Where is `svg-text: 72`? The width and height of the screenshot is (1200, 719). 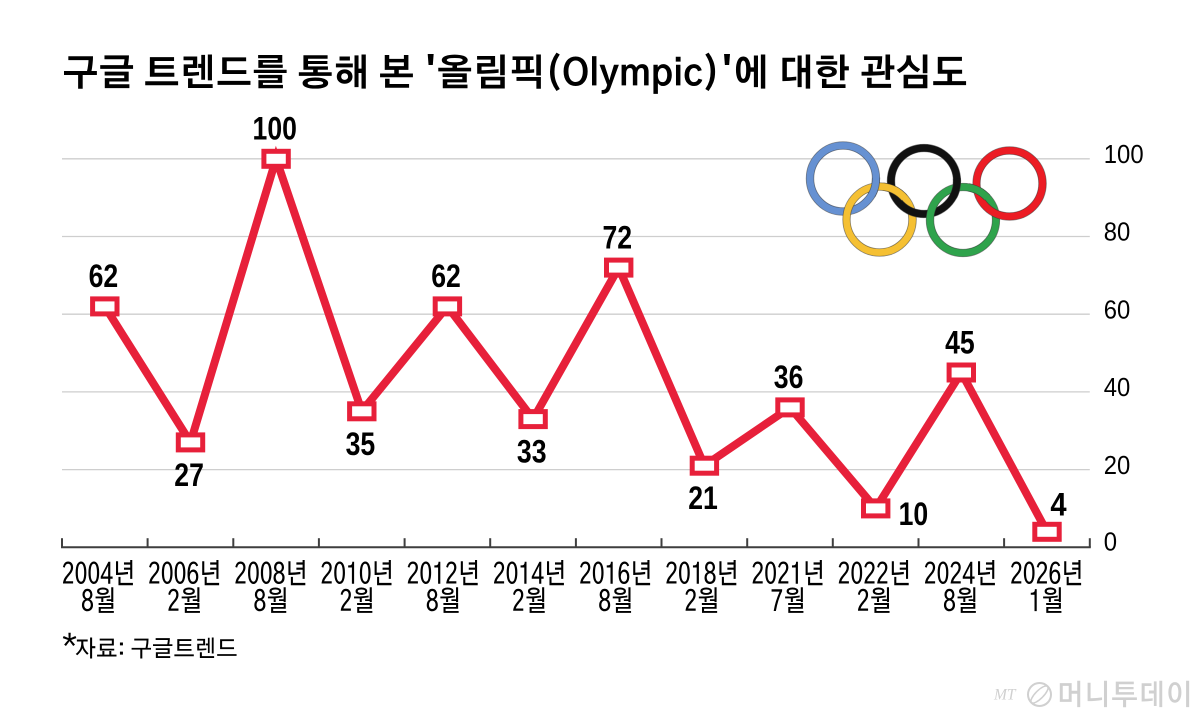 svg-text: 72 is located at coordinates (618, 237).